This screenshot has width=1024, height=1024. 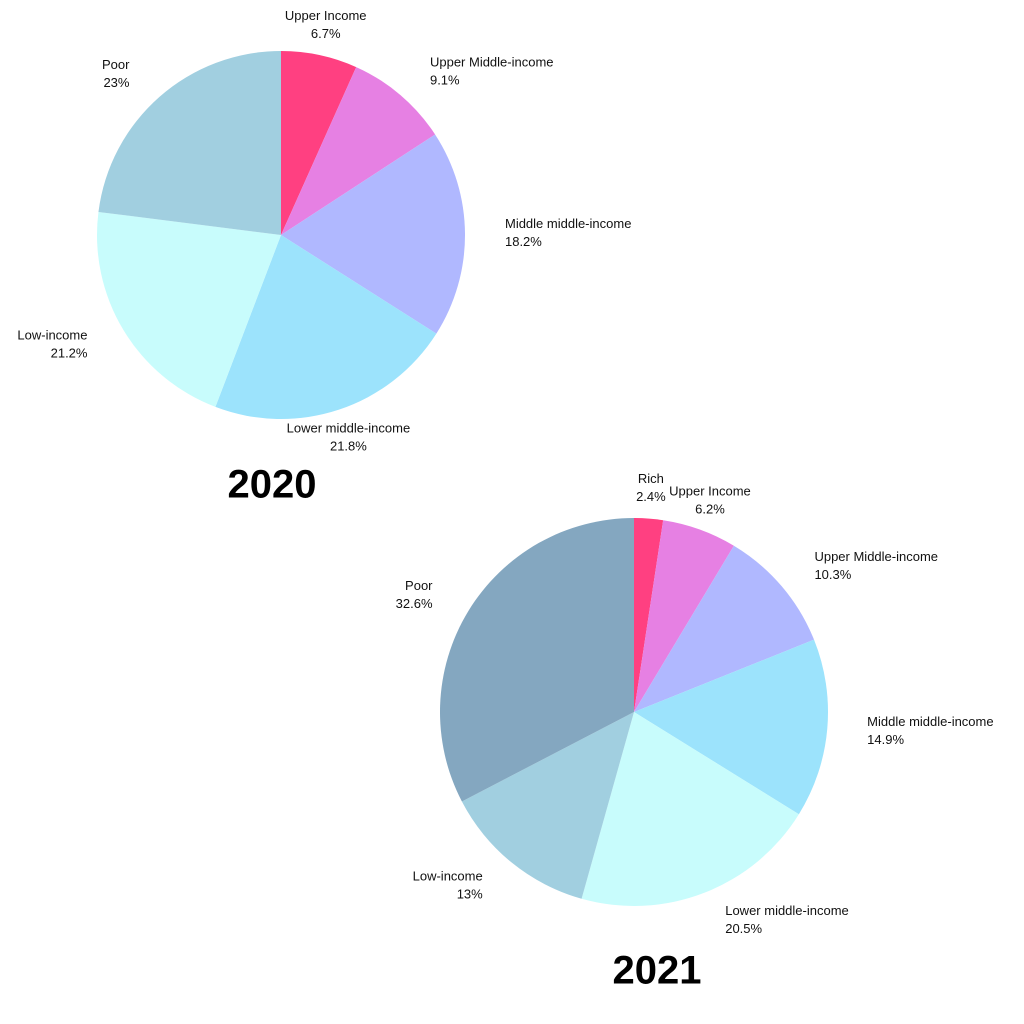 What do you see at coordinates (885, 739) in the screenshot?
I see `slice-value-label: 14.9%` at bounding box center [885, 739].